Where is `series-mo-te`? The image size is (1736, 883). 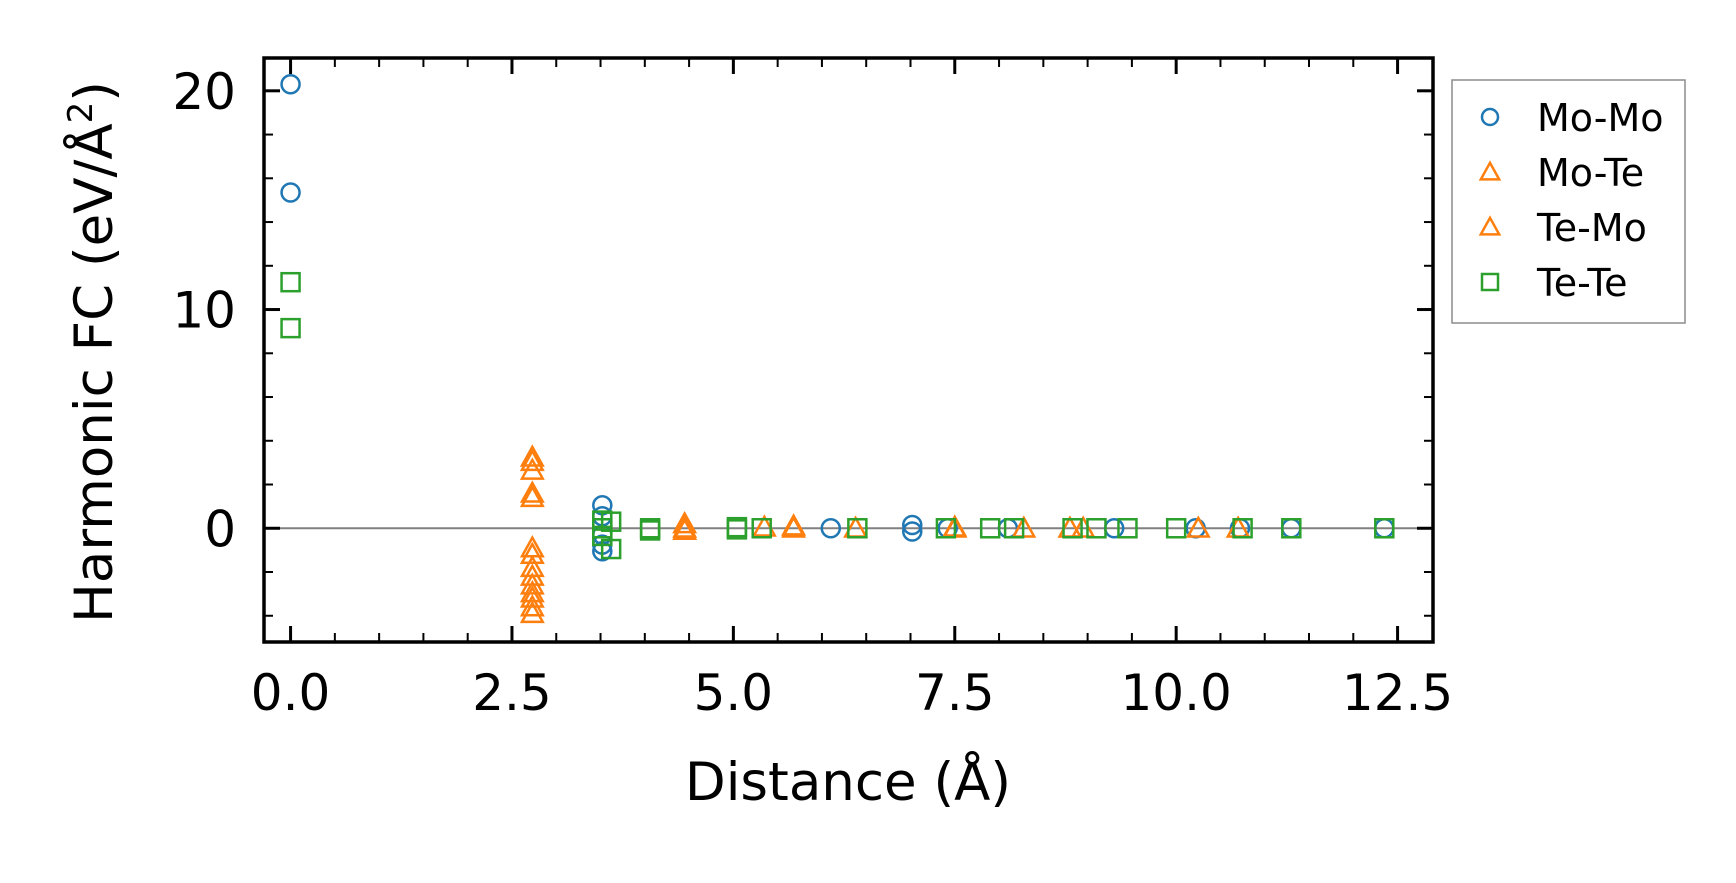
series-mo-te is located at coordinates (885, 532).